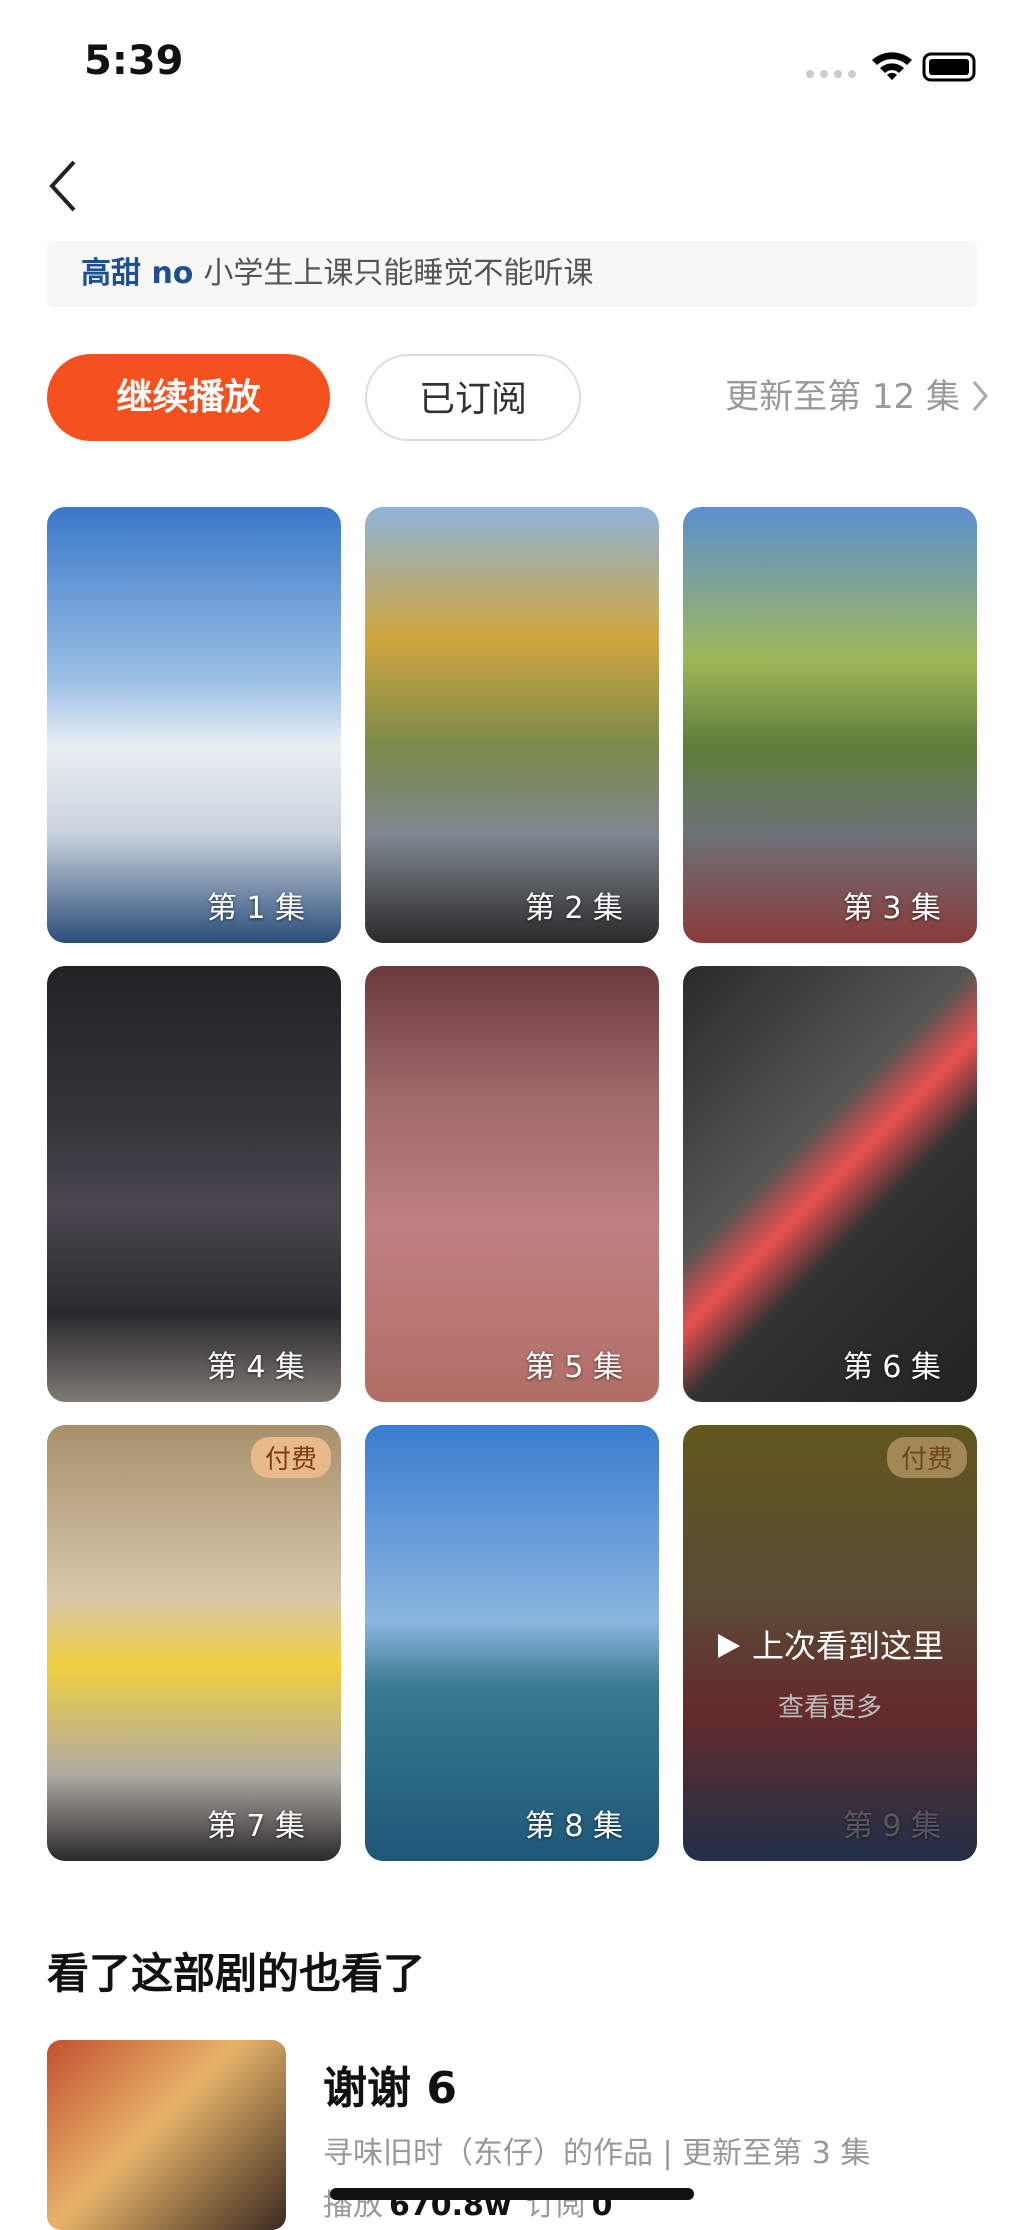  What do you see at coordinates (830, 1184) in the screenshot?
I see `episode-card: 第 6 集` at bounding box center [830, 1184].